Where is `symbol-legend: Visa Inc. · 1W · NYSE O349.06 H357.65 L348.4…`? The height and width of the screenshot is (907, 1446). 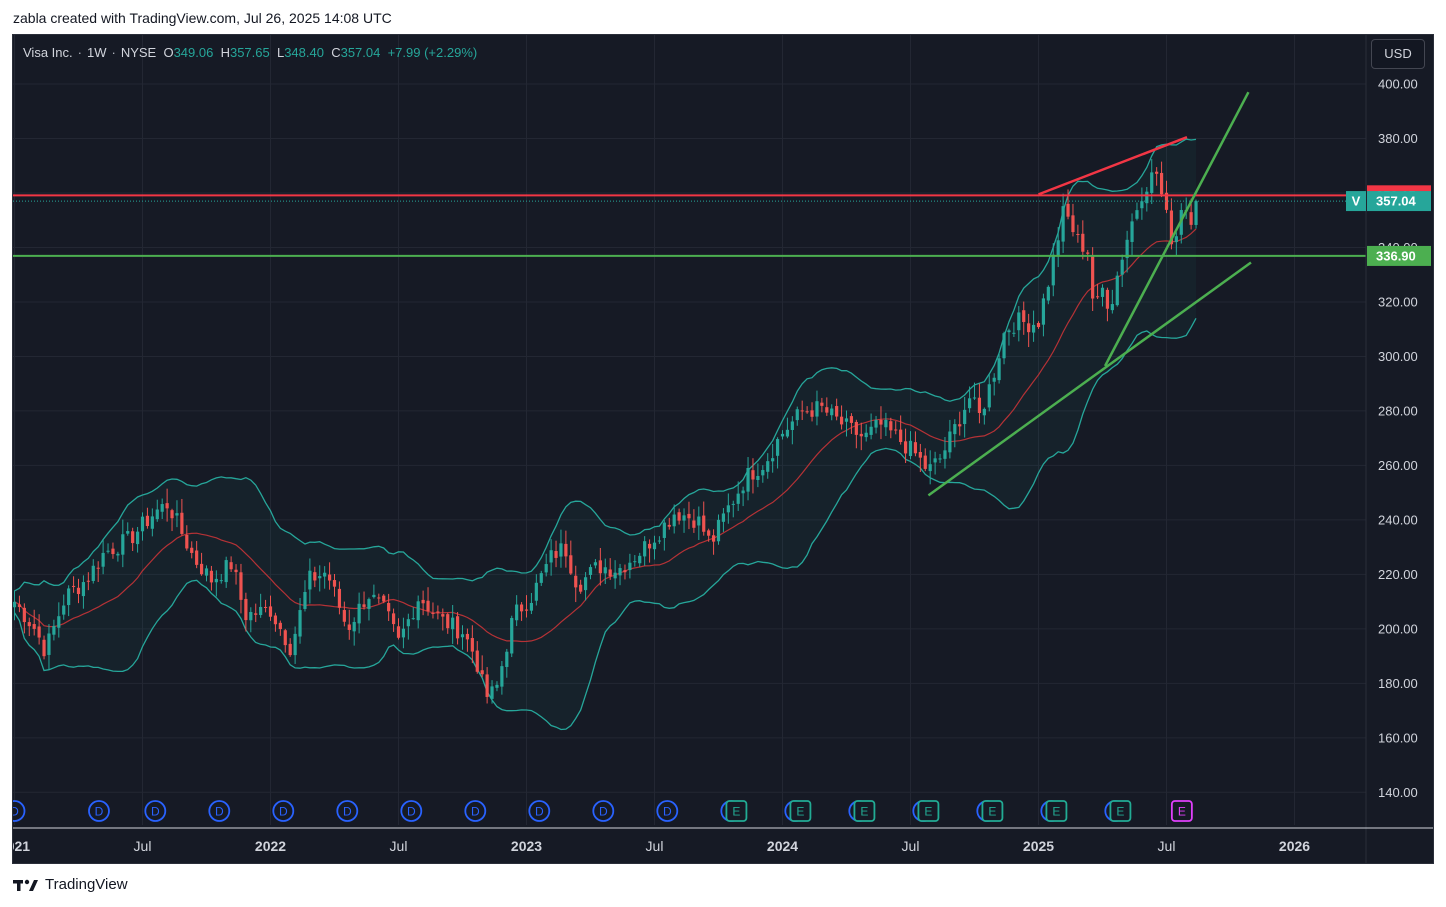
symbol-legend: Visa Inc. · 1W · NYSE O349.06 H357.65 L348.4… is located at coordinates (250, 52).